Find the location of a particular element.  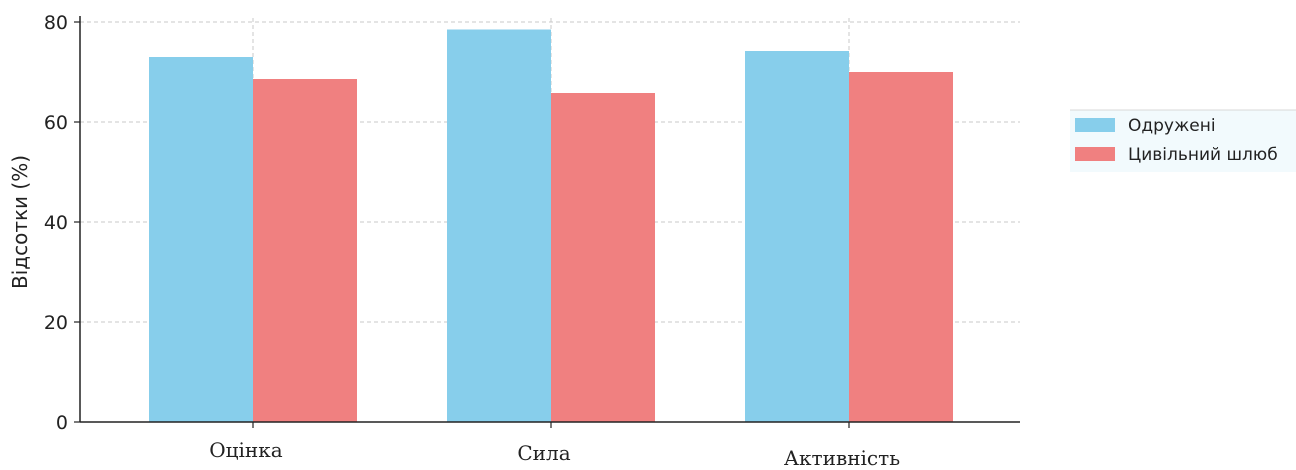

y-tick-label: 0 is located at coordinates (62, 423).